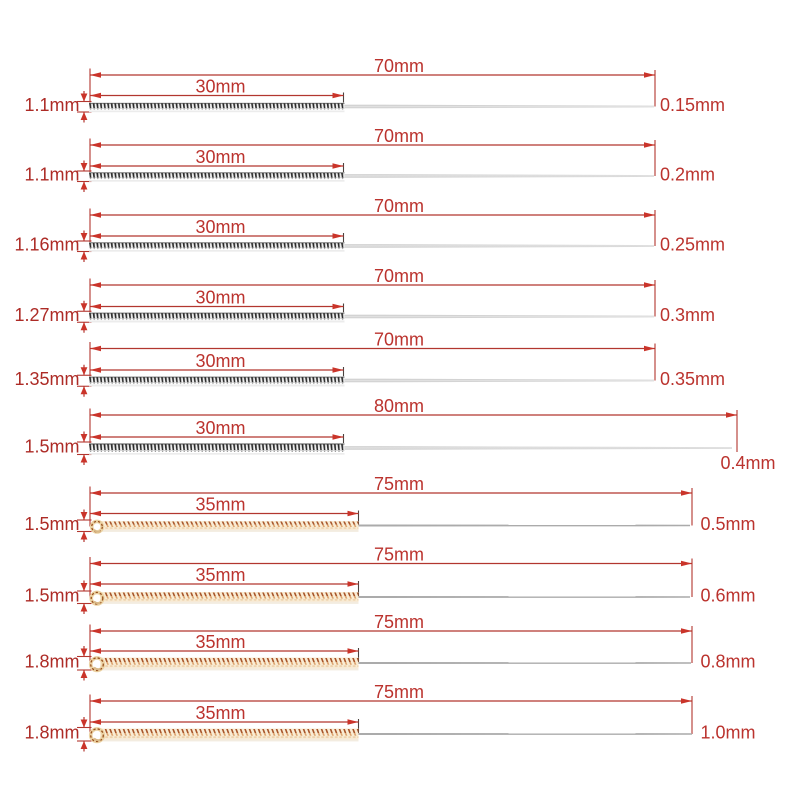 The image size is (800, 800). I want to click on svg-text: 0.2mm, so click(687, 175).